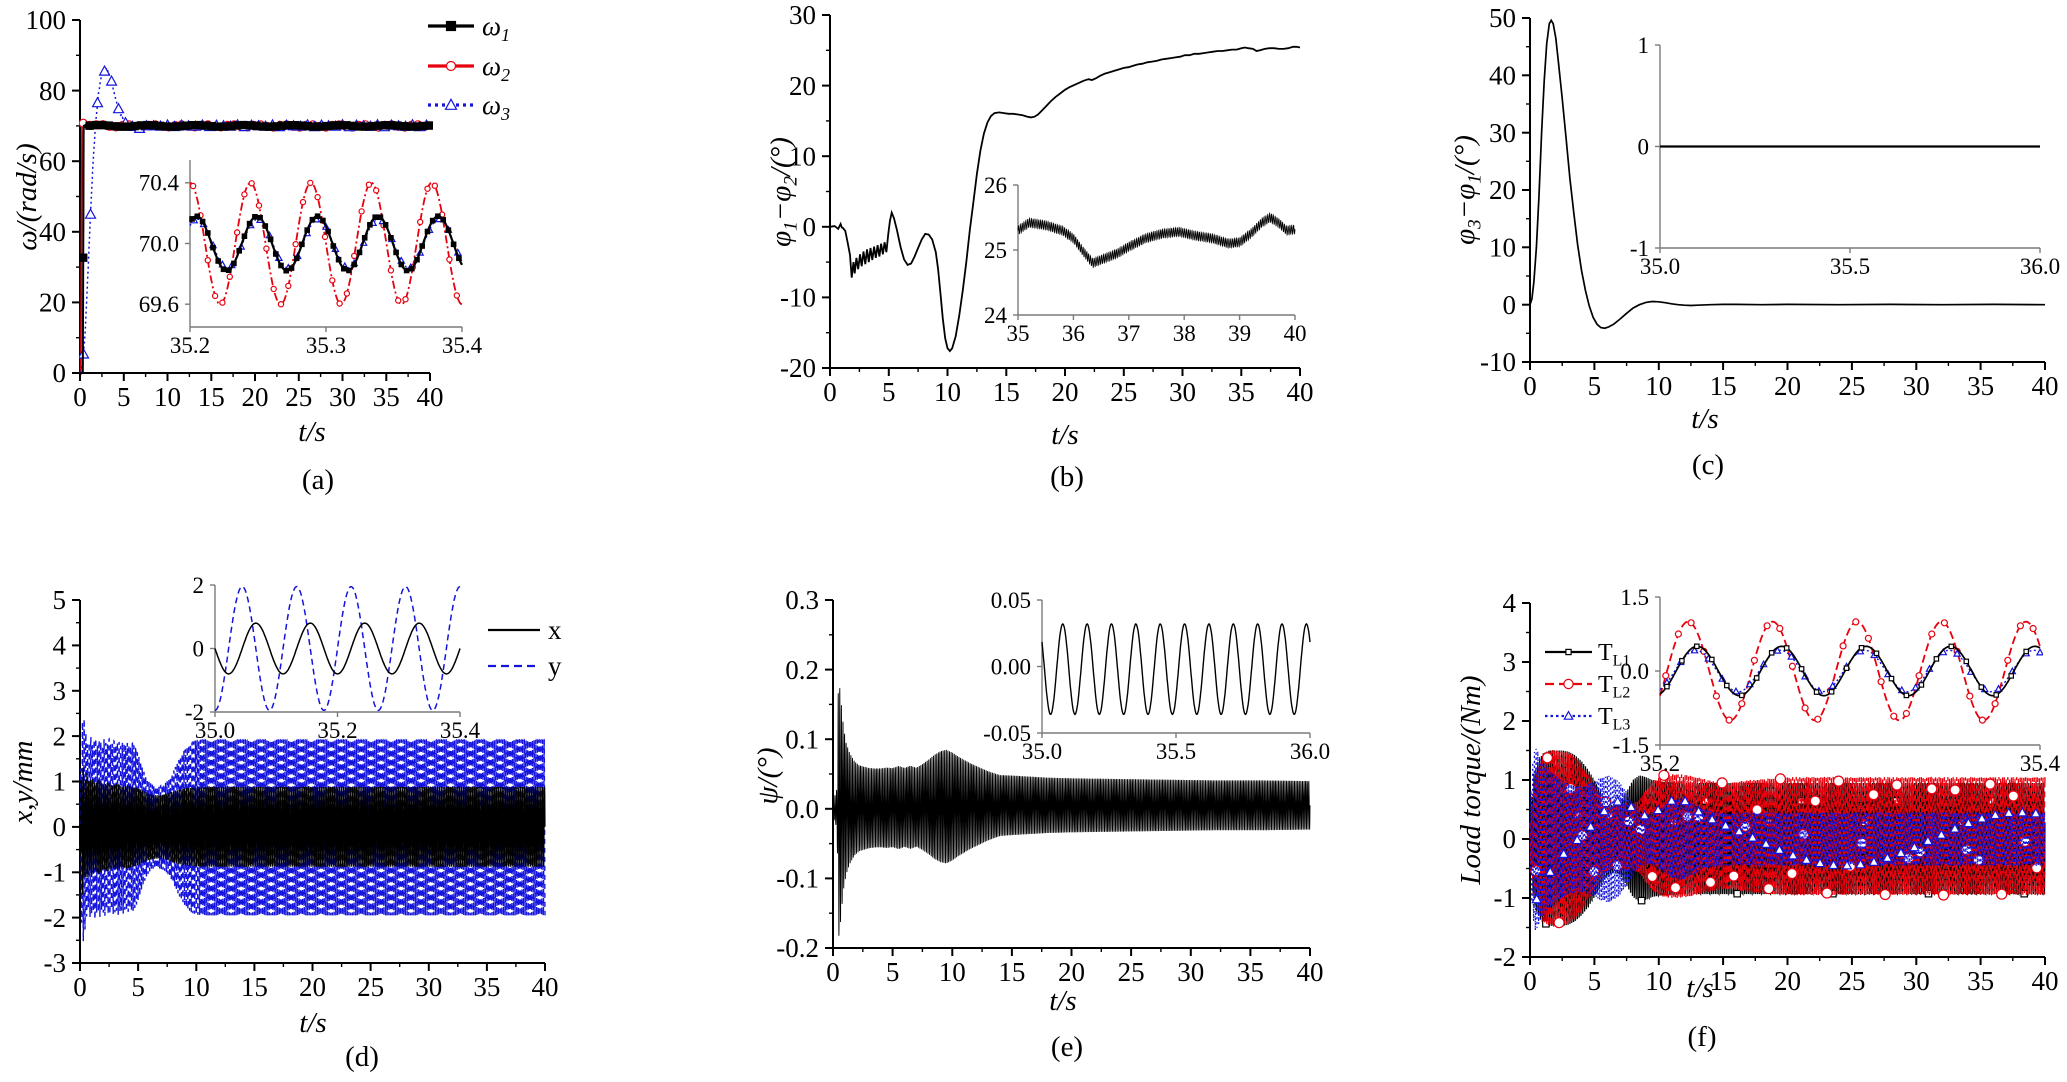 The image size is (2067, 1082). What do you see at coordinates (768, 776) in the screenshot?
I see `ylabel-e: ψ/(°)` at bounding box center [768, 776].